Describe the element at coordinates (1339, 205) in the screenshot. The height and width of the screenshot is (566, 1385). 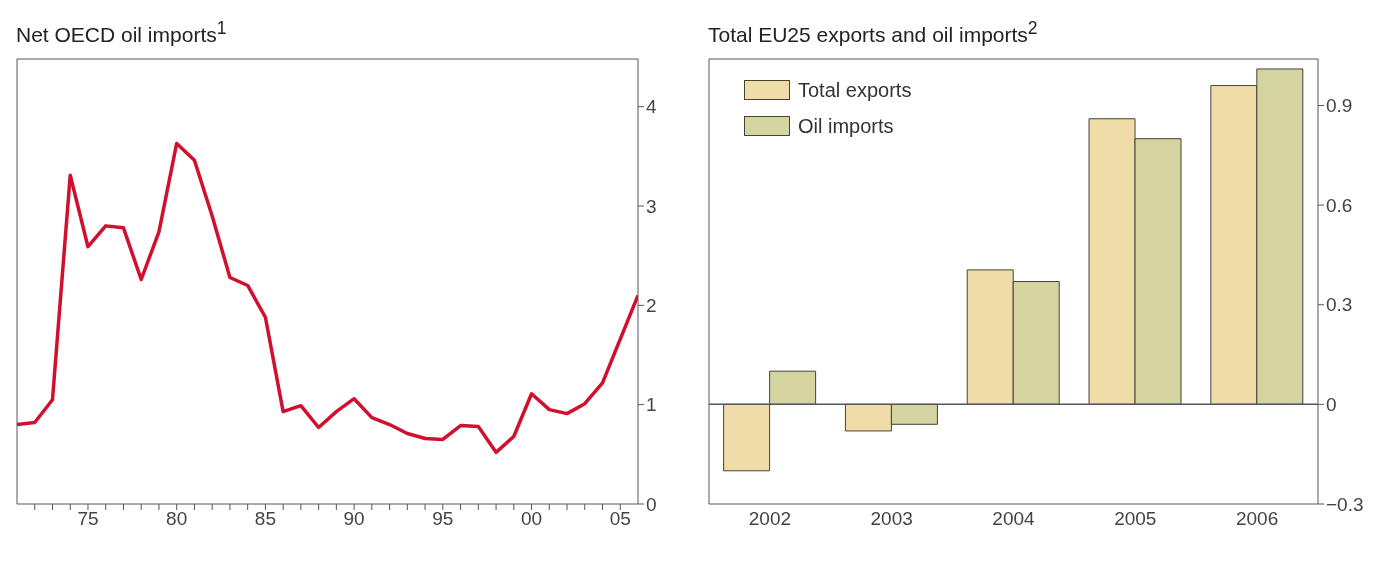
I see `y-tick-label: 0.6` at that location.